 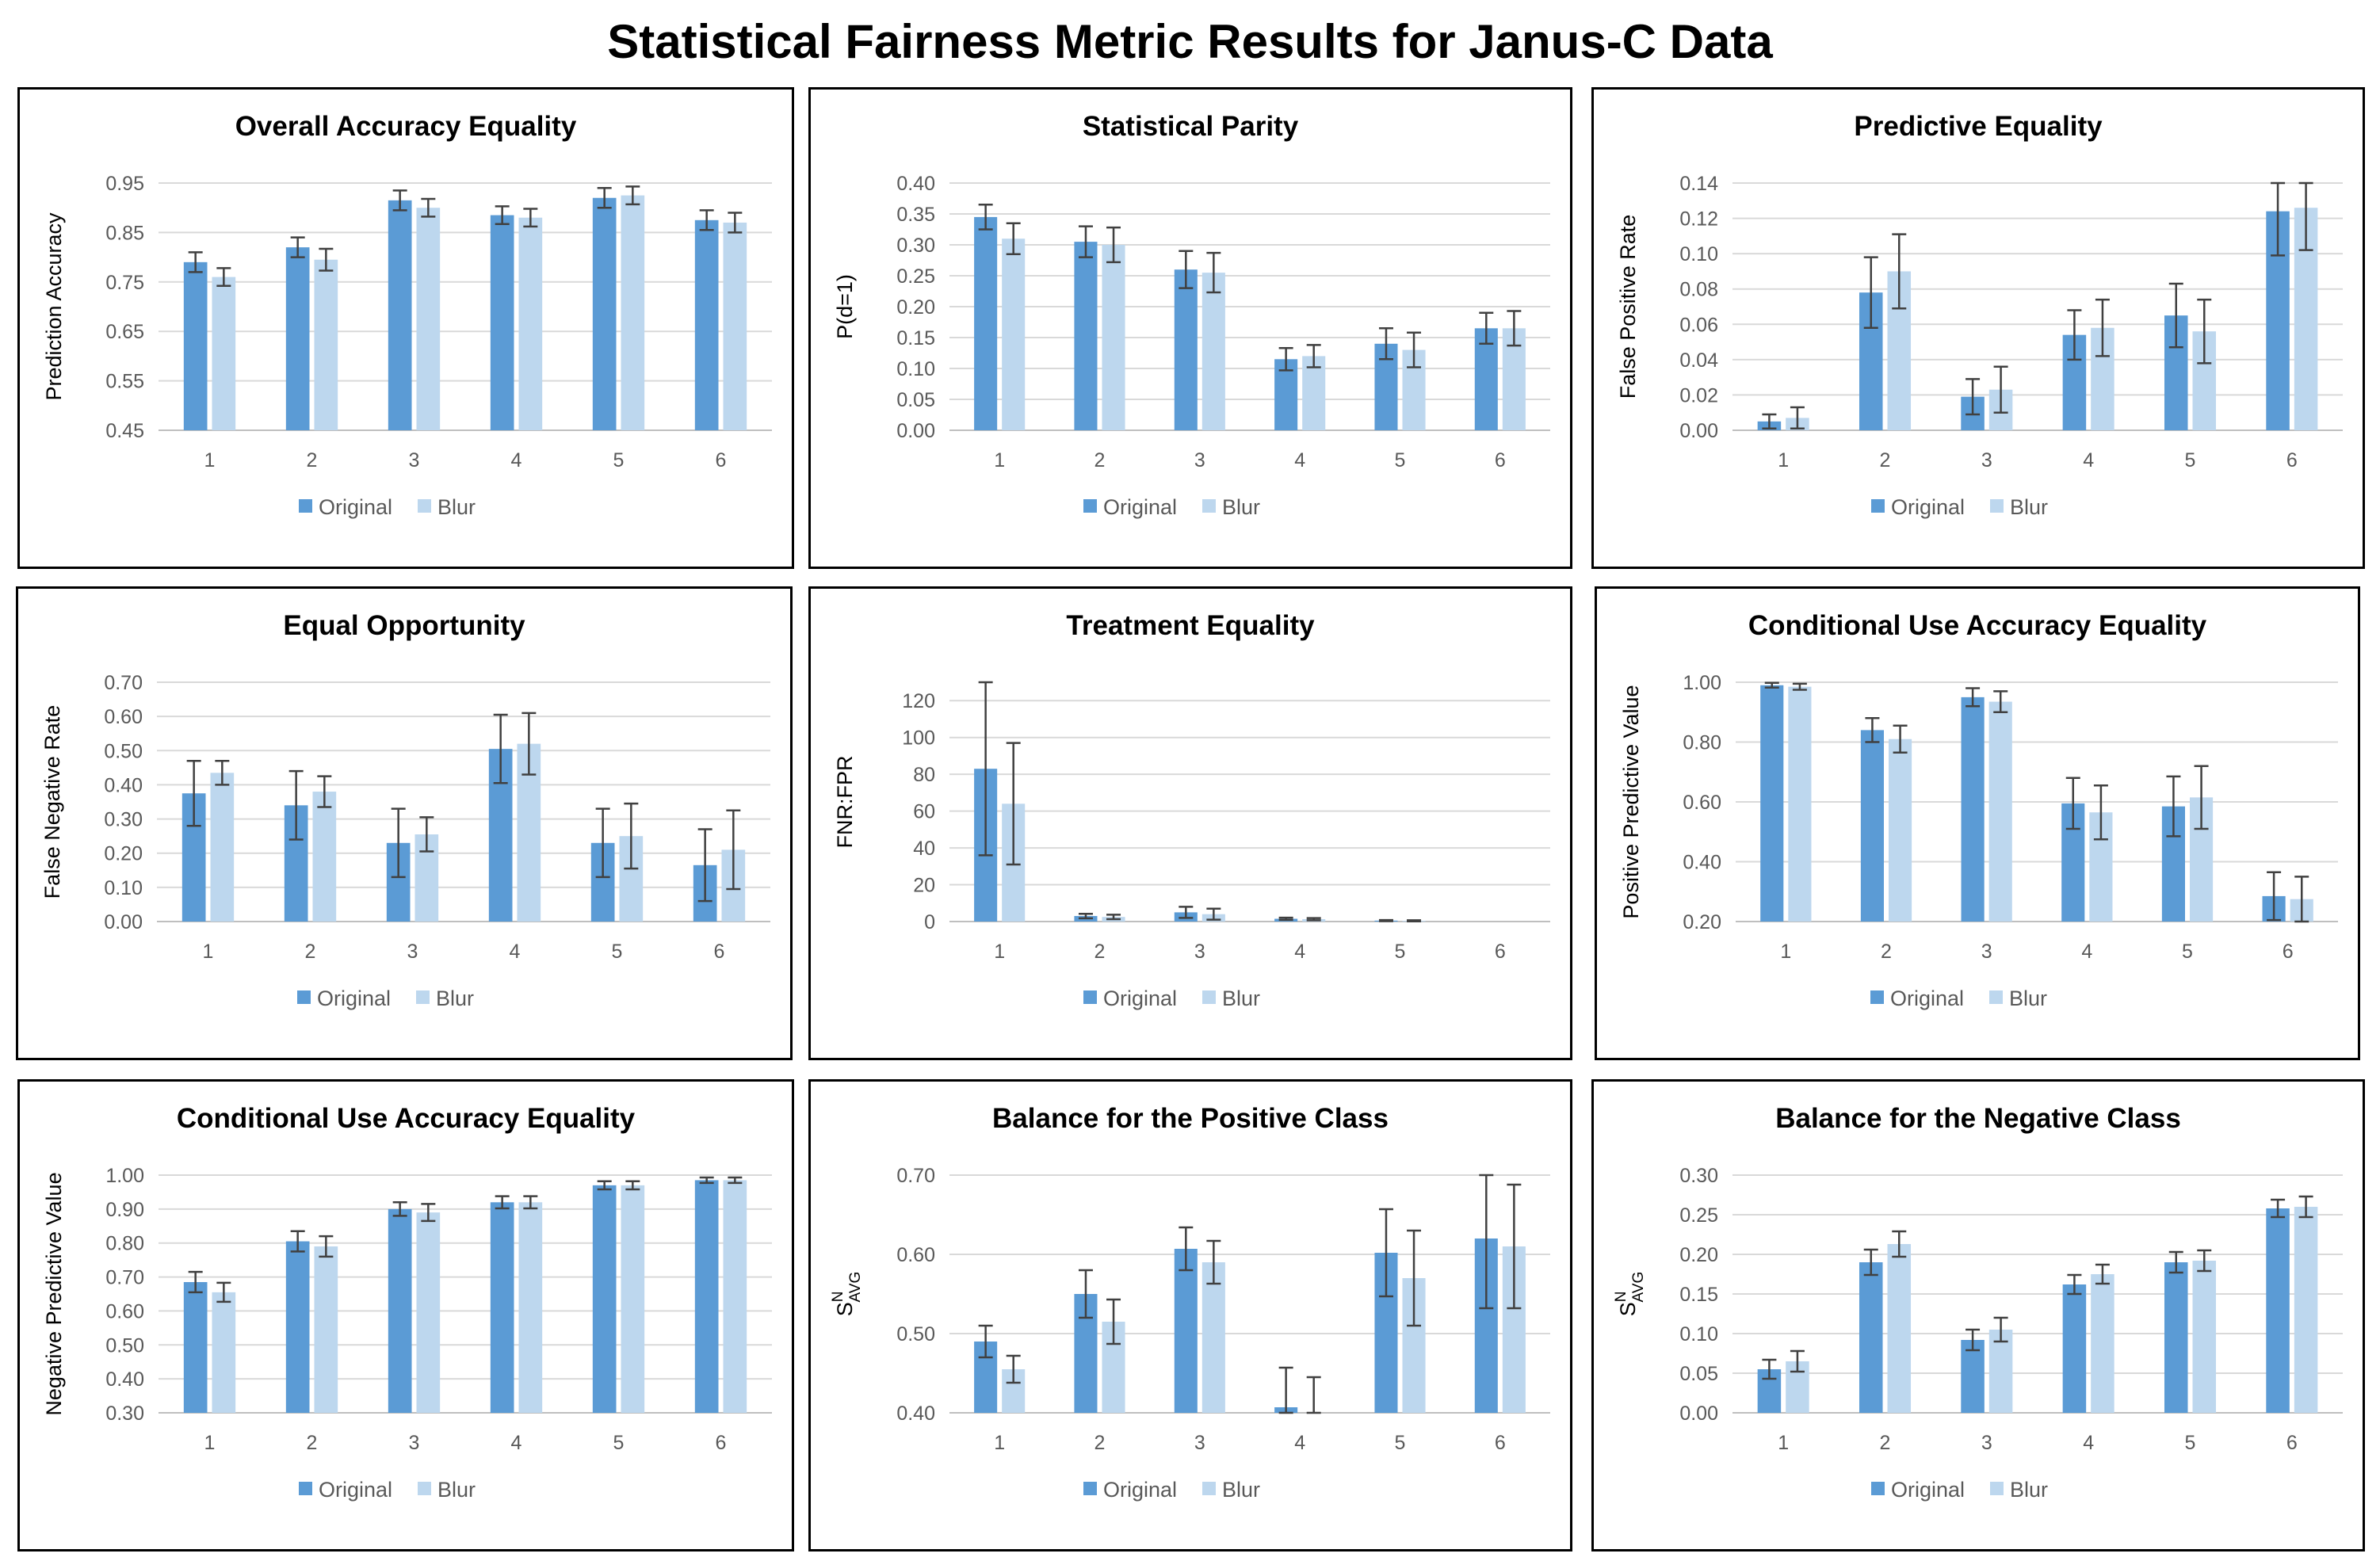 I want to click on y-tick-label: 0.30, so click(x=125, y=1414).